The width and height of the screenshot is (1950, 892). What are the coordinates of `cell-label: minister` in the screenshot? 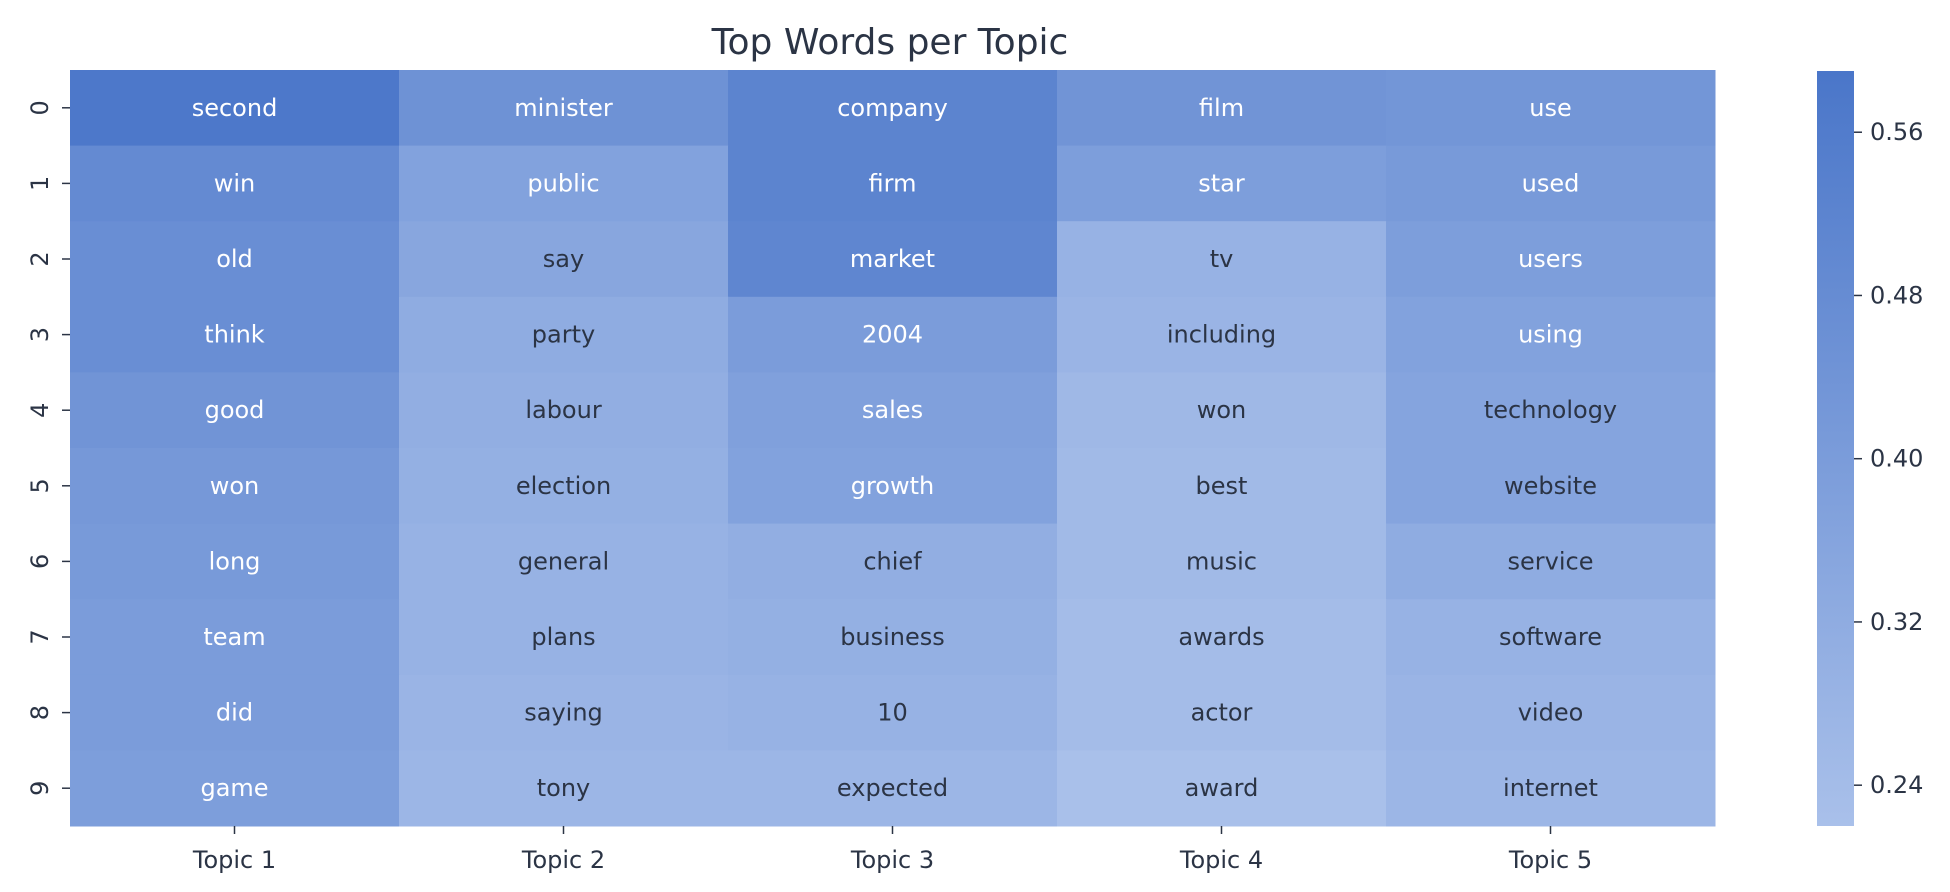 It's located at (563, 108).